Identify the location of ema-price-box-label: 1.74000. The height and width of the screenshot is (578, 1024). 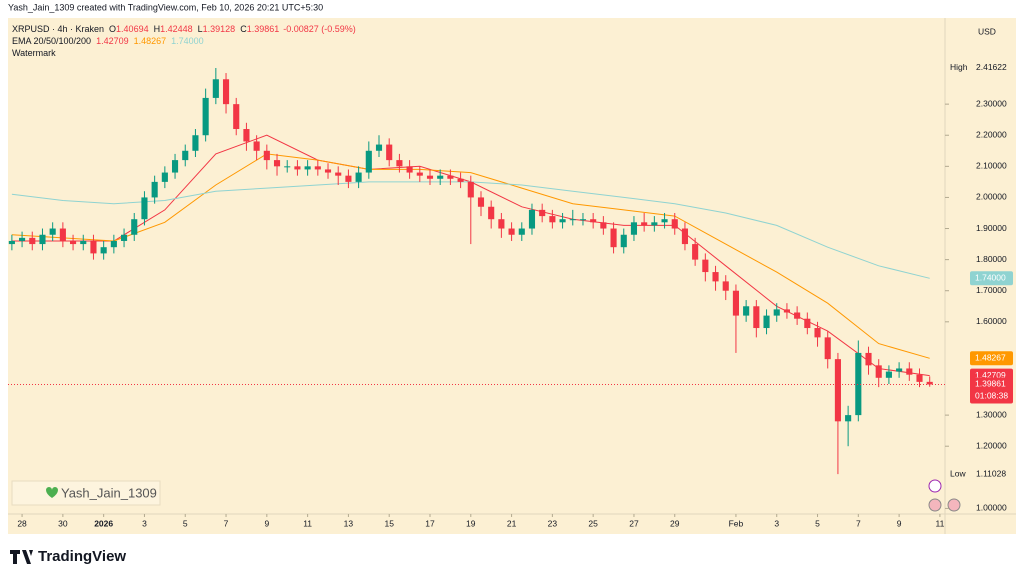
(990, 278).